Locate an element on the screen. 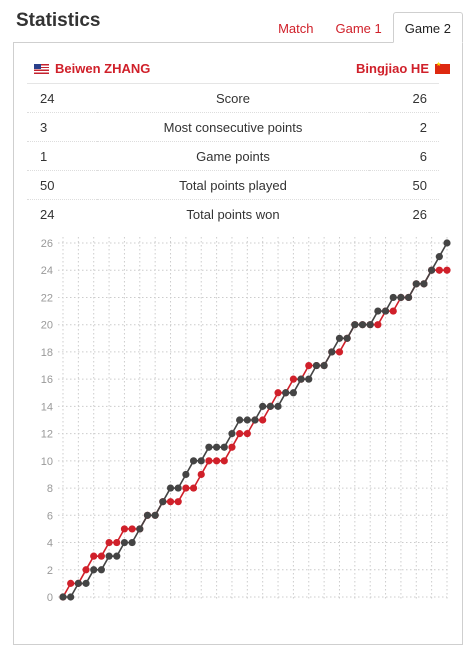 The image size is (475, 667). y-tick-label: 14 is located at coordinates (47, 407).